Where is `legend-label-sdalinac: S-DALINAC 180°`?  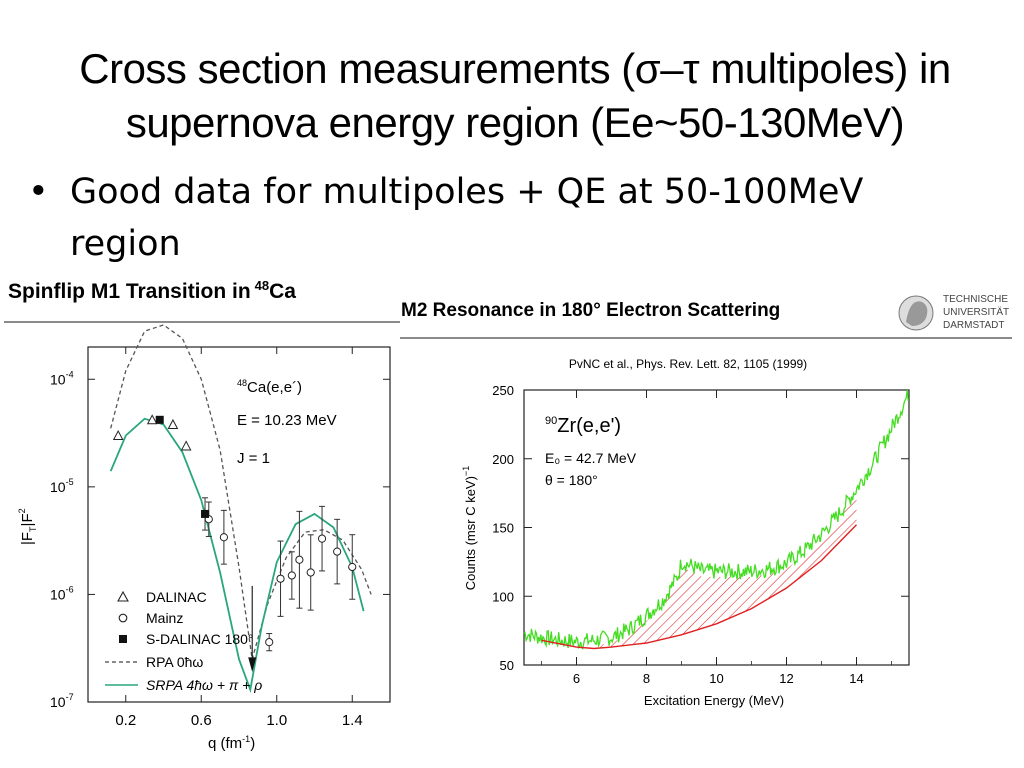
legend-label-sdalinac: S-DALINAC 180° is located at coordinates (200, 639).